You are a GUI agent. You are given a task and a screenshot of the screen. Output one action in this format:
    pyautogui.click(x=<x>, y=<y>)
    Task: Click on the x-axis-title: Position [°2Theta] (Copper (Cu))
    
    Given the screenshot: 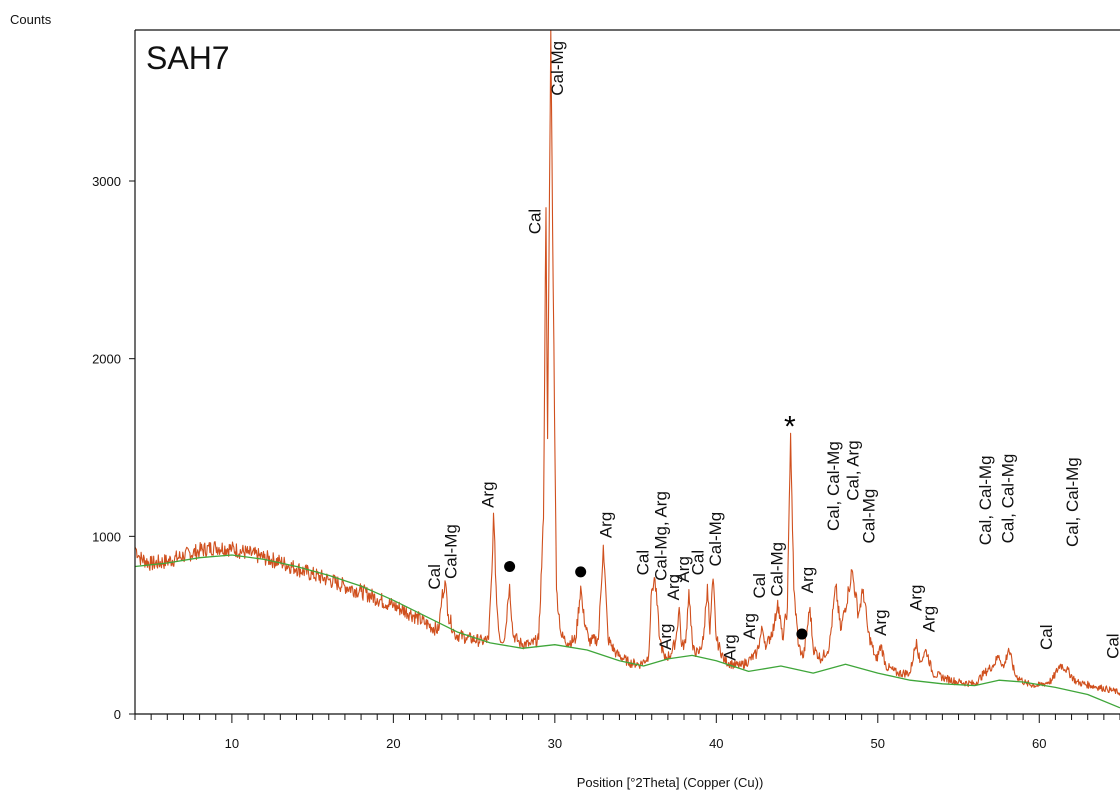 What is the action you would take?
    pyautogui.click(x=670, y=782)
    